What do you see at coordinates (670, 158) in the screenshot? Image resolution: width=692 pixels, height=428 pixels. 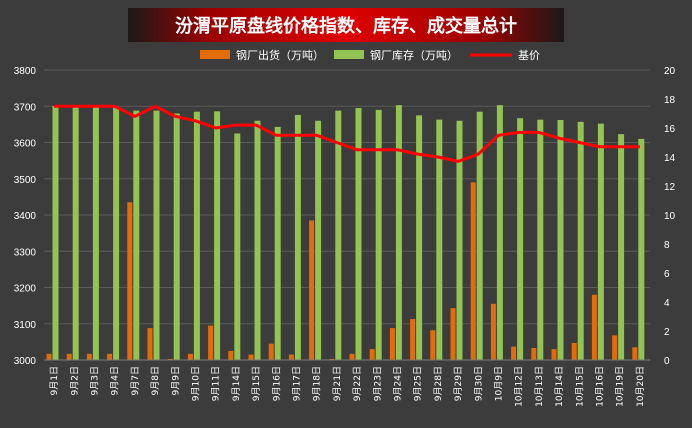 I see `y-right-tick-label: 14` at bounding box center [670, 158].